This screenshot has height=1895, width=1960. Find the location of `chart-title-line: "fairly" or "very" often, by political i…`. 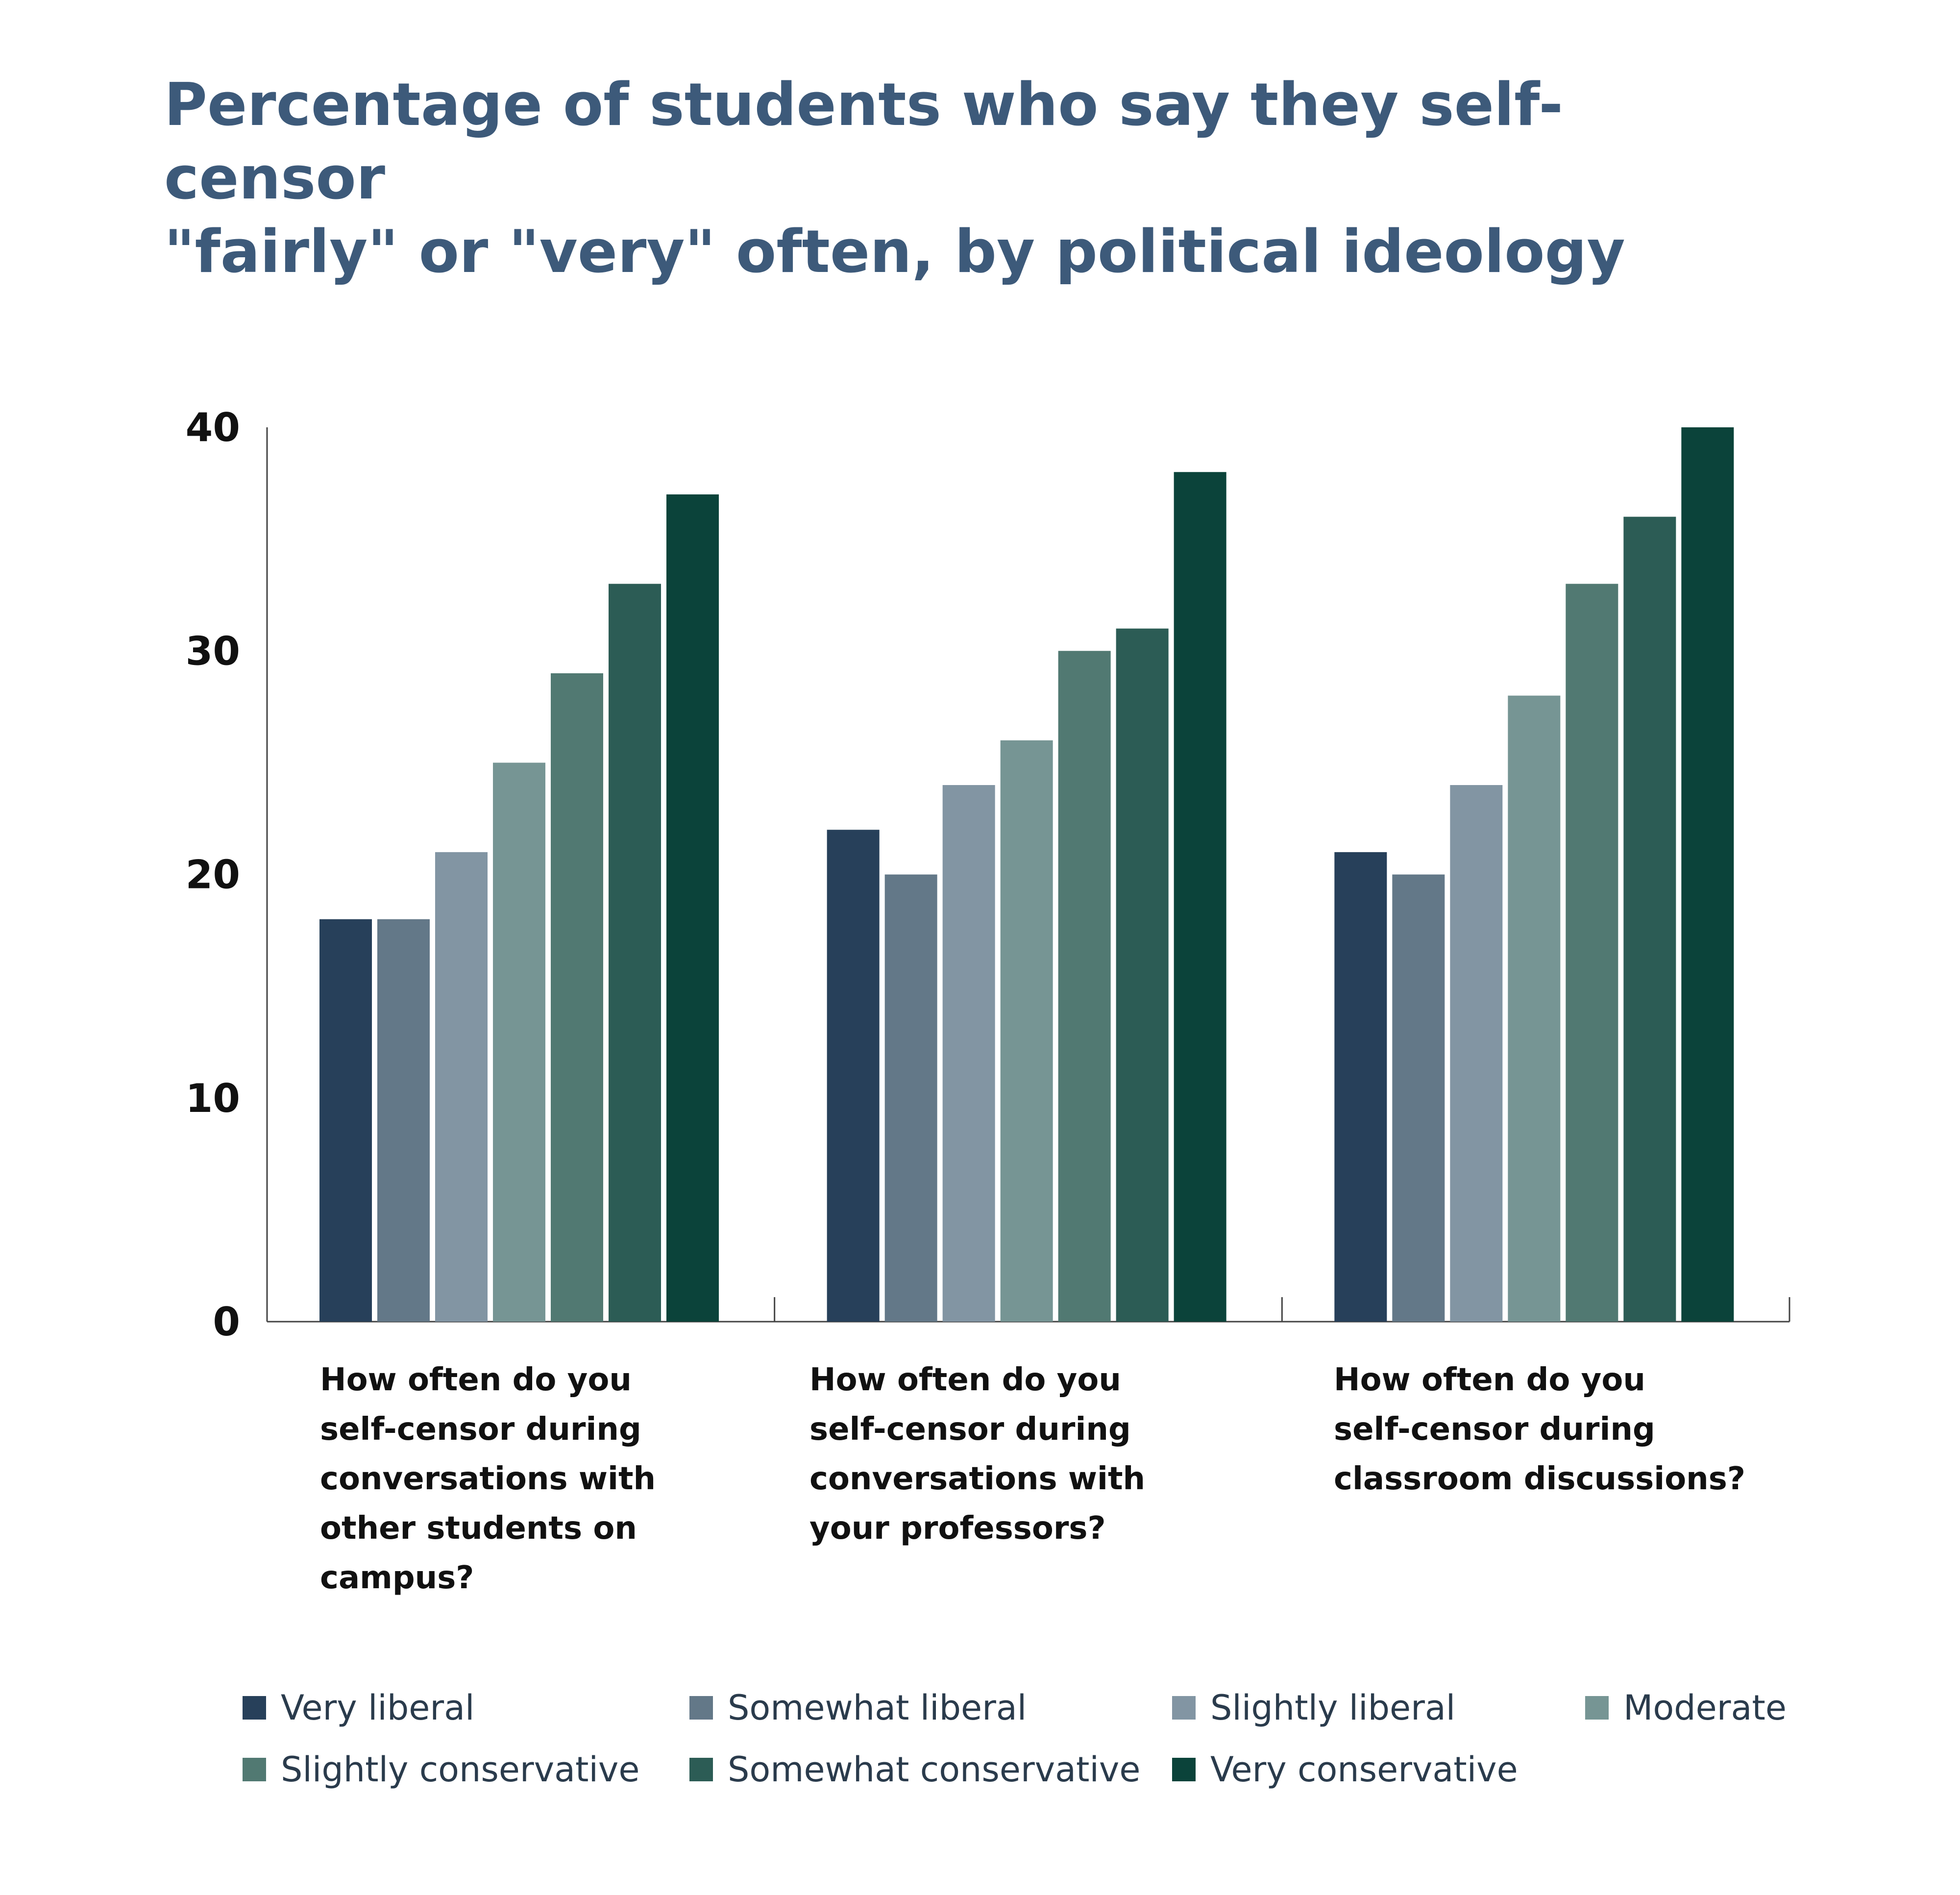

chart-title-line: "fairly" or "very" often, by political i… is located at coordinates (894, 252).